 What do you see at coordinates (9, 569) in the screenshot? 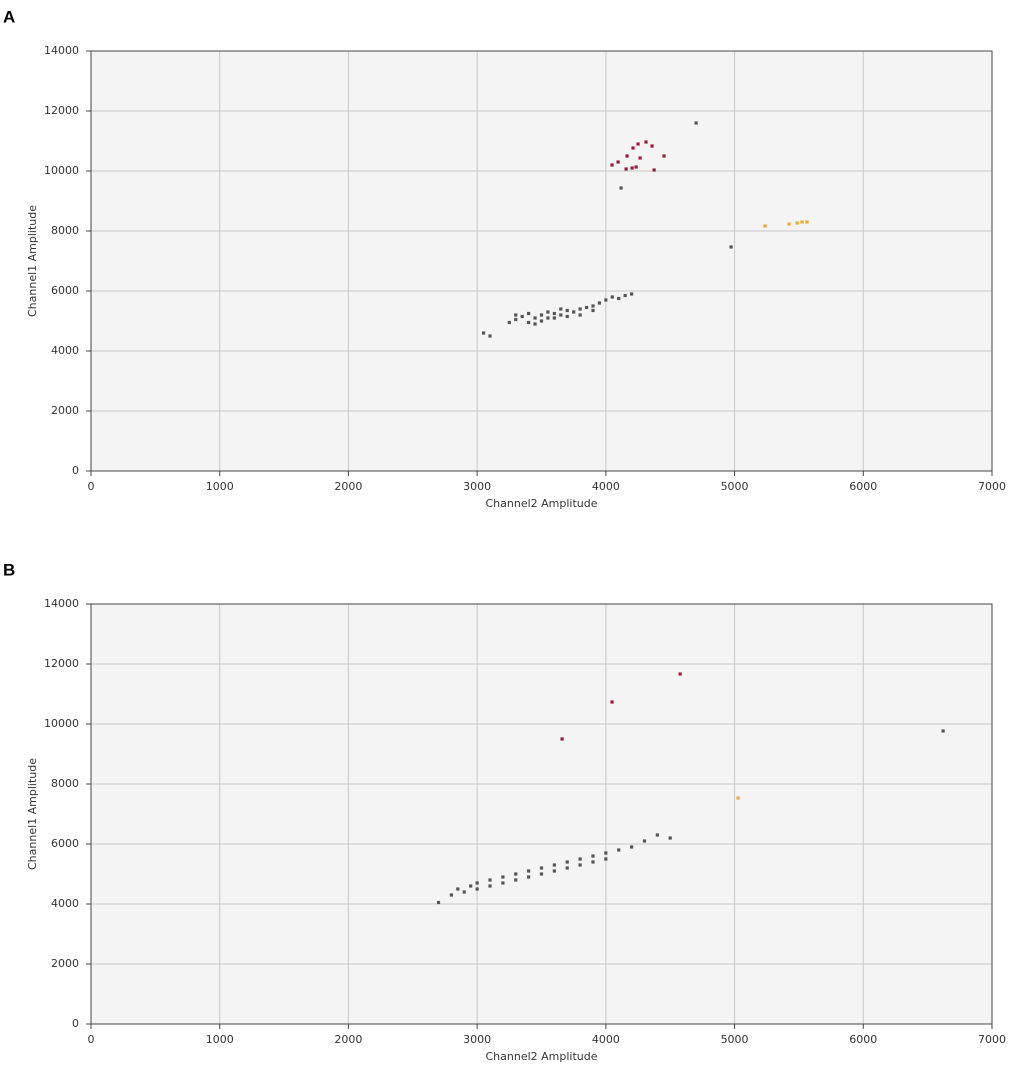
I see `panel-label: B` at bounding box center [9, 569].